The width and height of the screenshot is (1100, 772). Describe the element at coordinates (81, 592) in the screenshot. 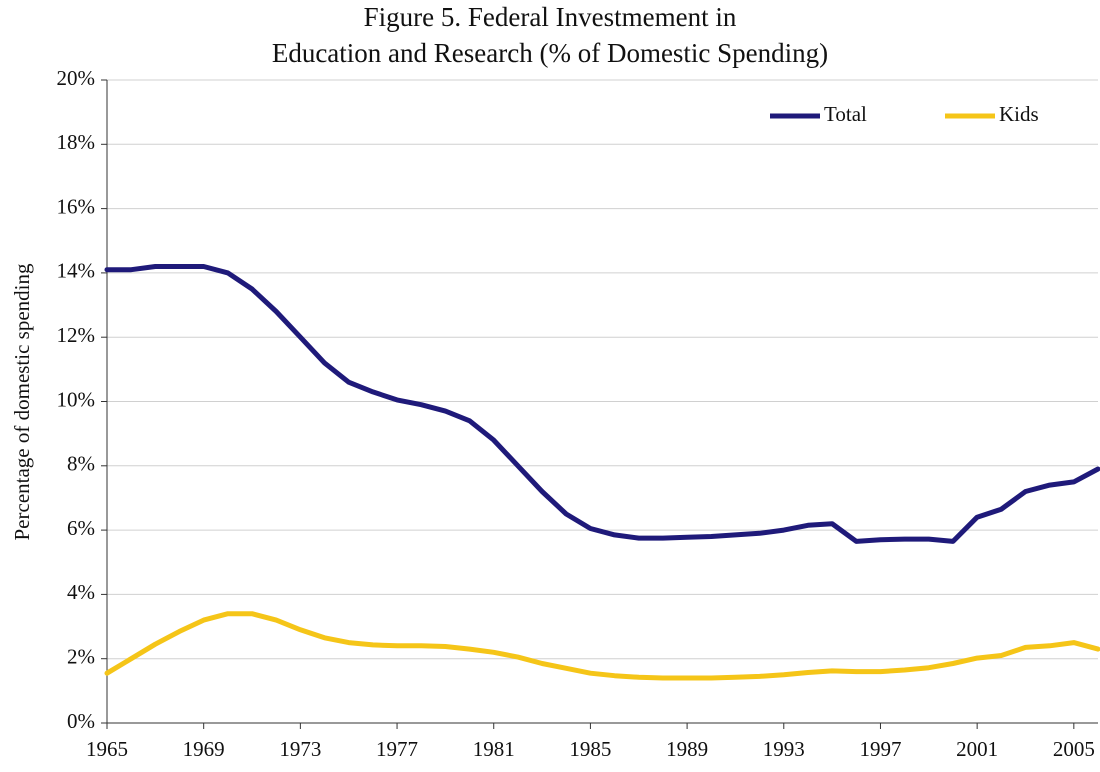

I see `y-tick-label: 4%` at that location.